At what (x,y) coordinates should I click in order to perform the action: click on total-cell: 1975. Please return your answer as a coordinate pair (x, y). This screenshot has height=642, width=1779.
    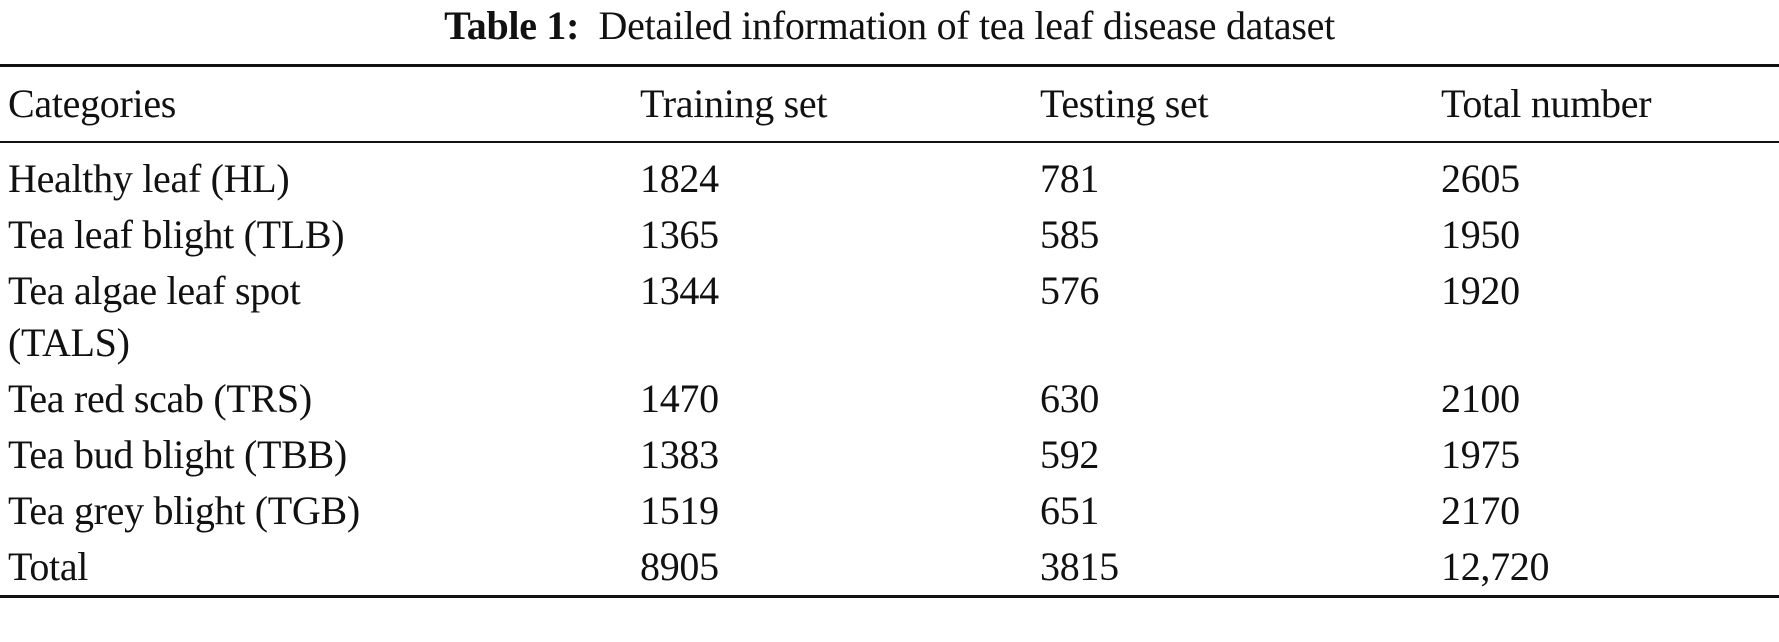
    Looking at the image, I should click on (1480, 454).